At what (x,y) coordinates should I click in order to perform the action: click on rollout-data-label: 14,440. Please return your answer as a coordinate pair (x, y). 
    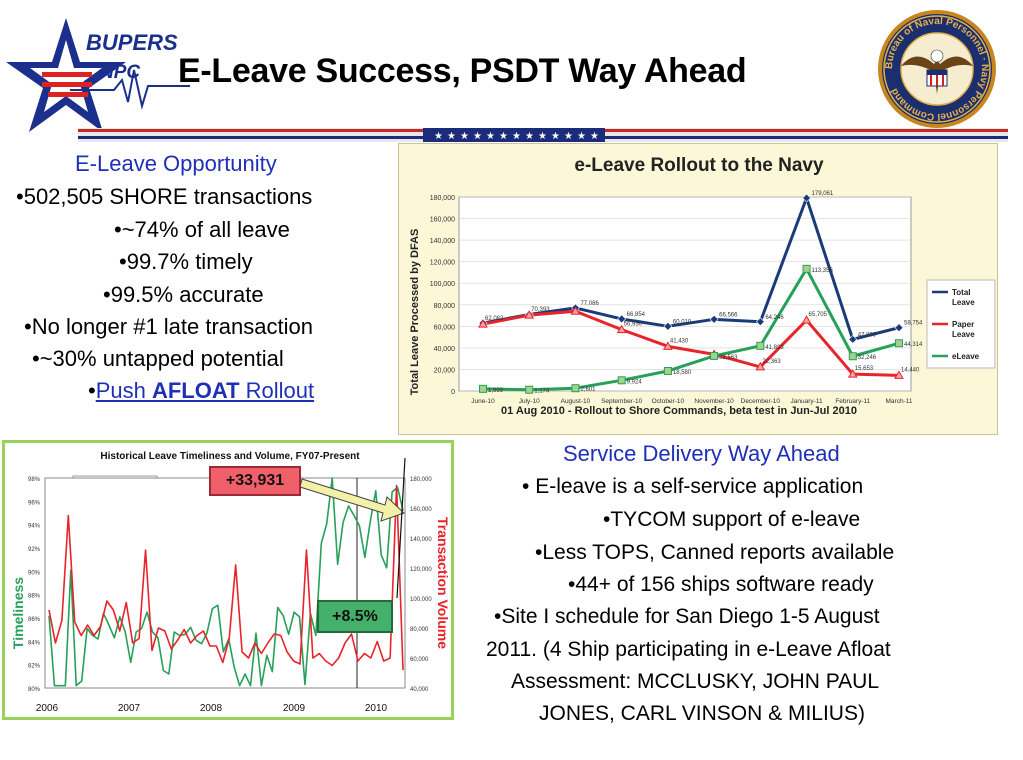
    Looking at the image, I should click on (910, 370).